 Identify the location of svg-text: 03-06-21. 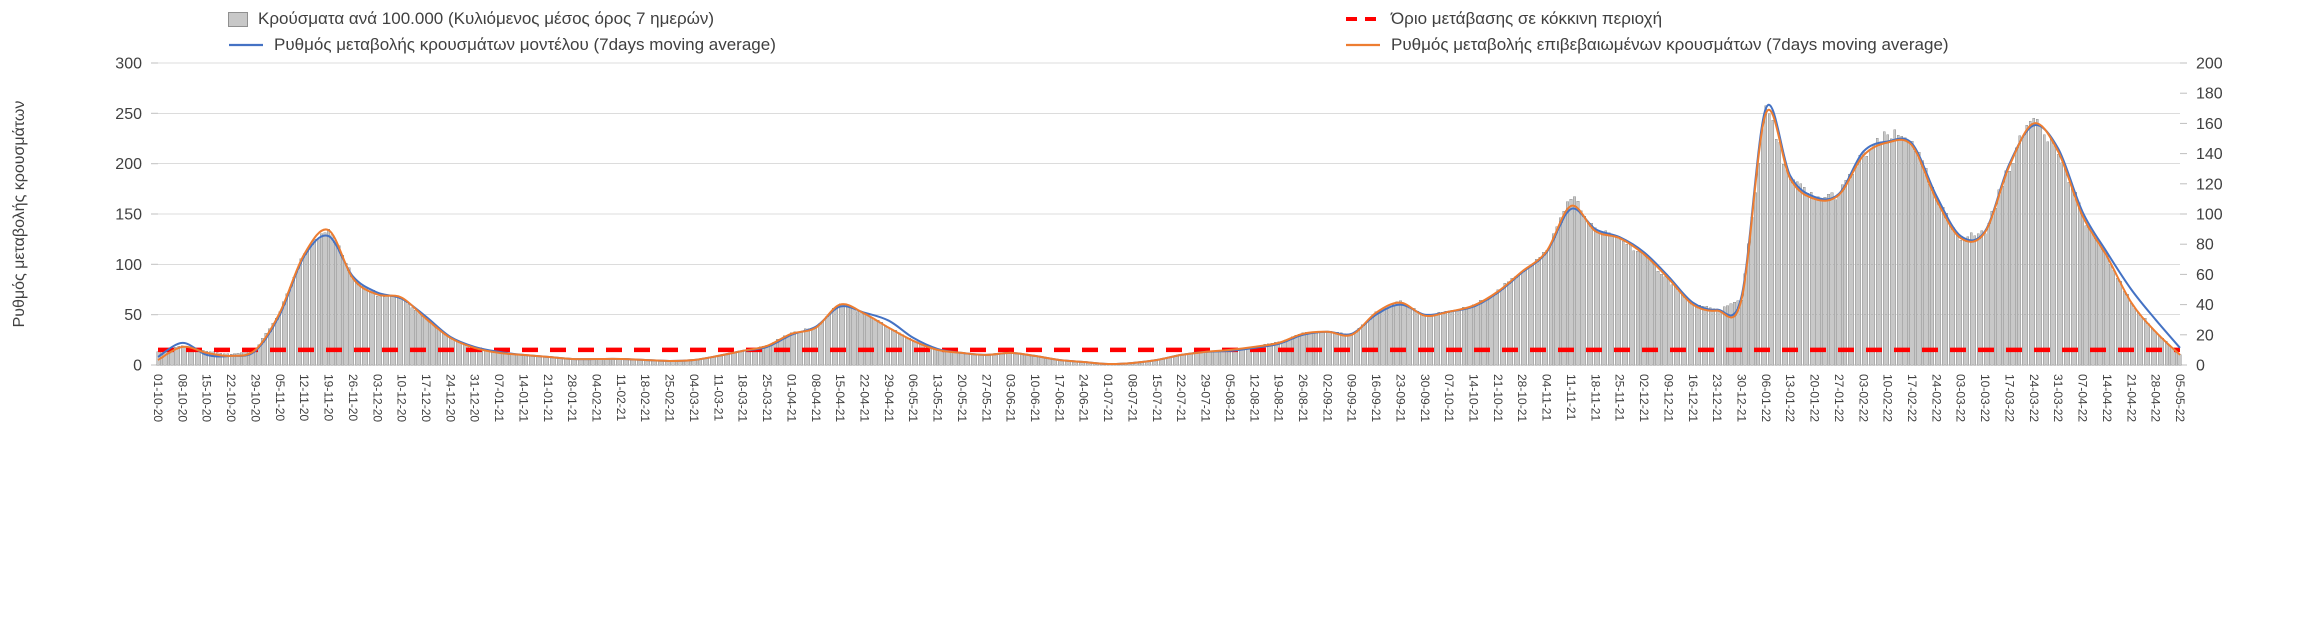
(1011, 398).